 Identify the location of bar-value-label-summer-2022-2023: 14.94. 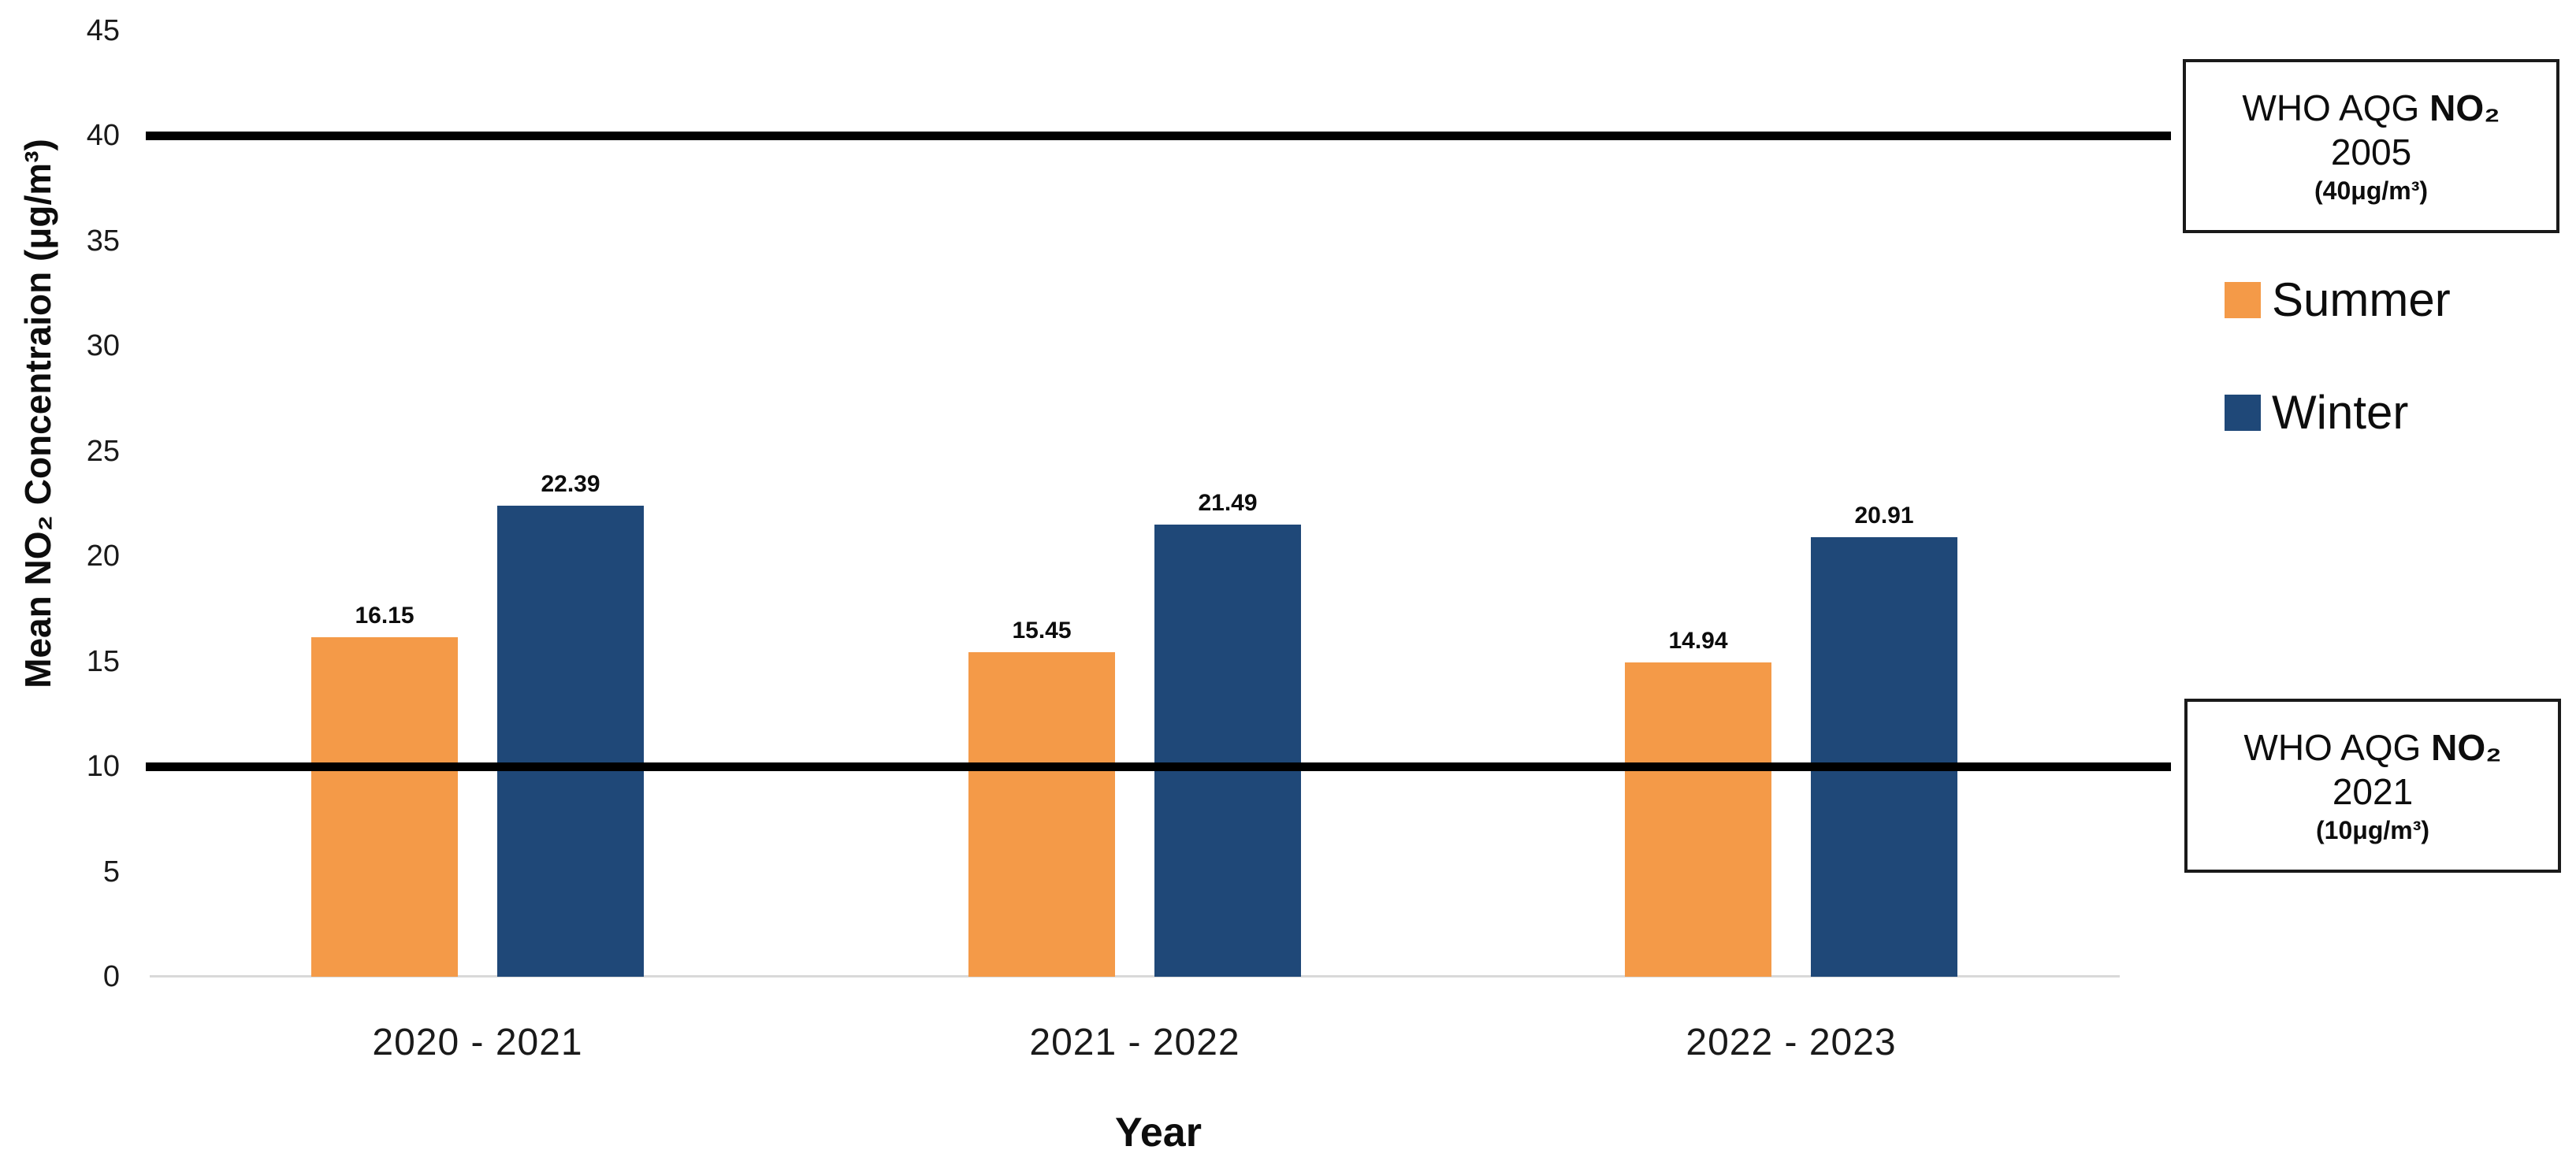
(1698, 641).